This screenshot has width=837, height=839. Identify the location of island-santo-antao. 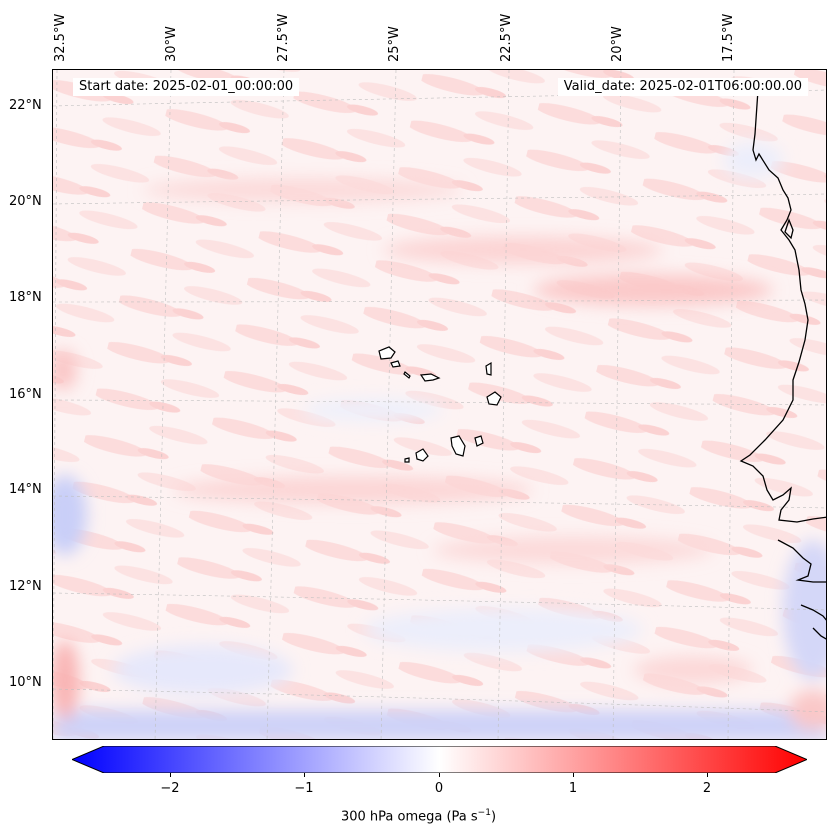
(387, 353).